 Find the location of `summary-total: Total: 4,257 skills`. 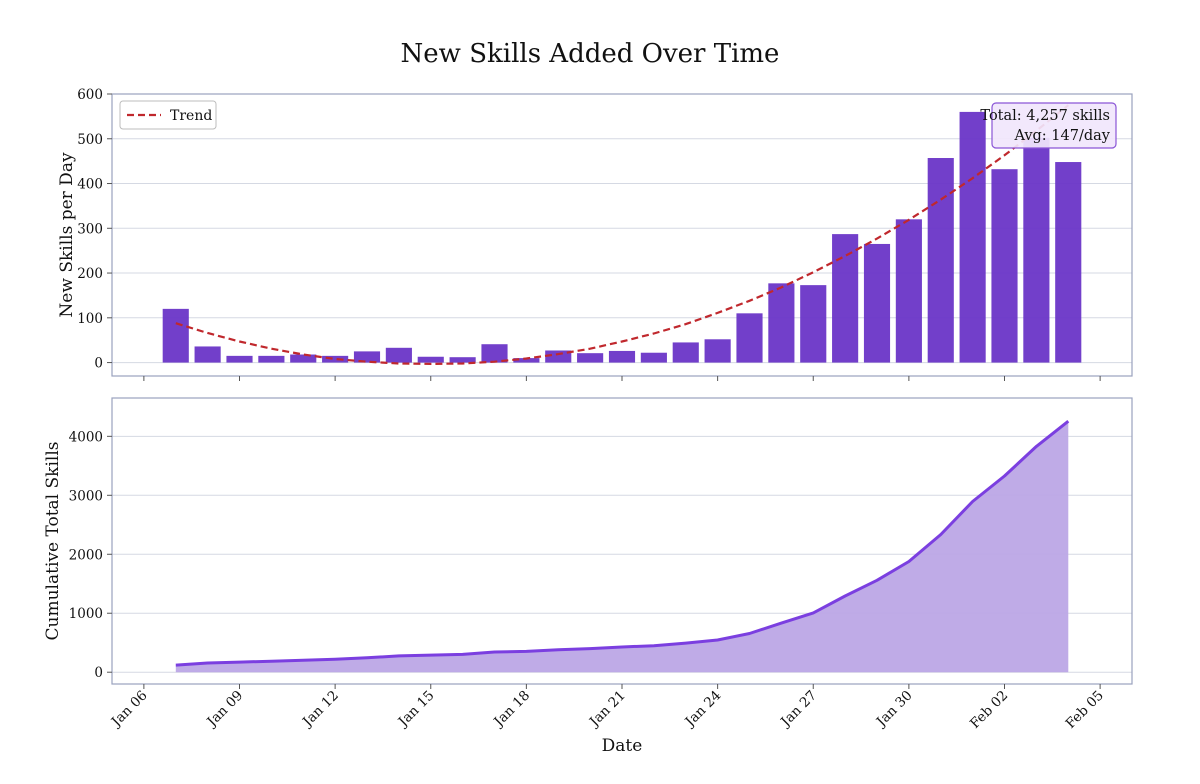

summary-total: Total: 4,257 skills is located at coordinates (1045, 116).